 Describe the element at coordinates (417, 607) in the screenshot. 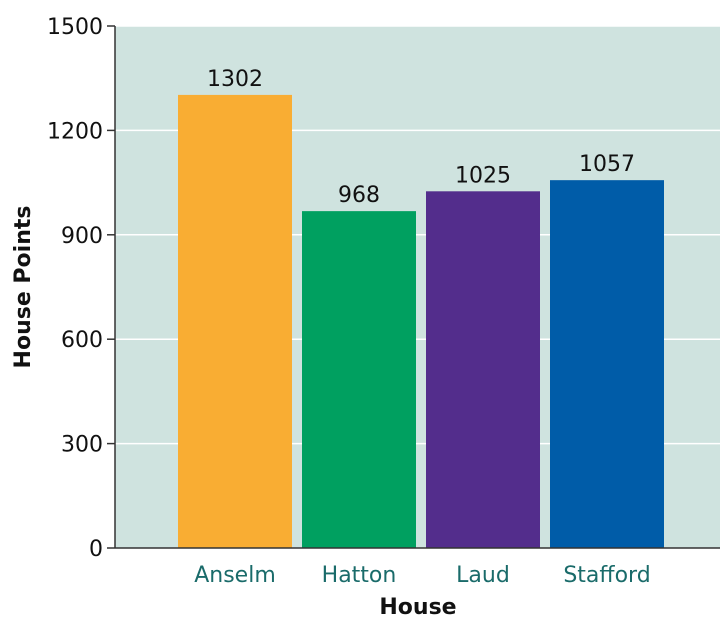

I see `x-axis-title: House` at that location.